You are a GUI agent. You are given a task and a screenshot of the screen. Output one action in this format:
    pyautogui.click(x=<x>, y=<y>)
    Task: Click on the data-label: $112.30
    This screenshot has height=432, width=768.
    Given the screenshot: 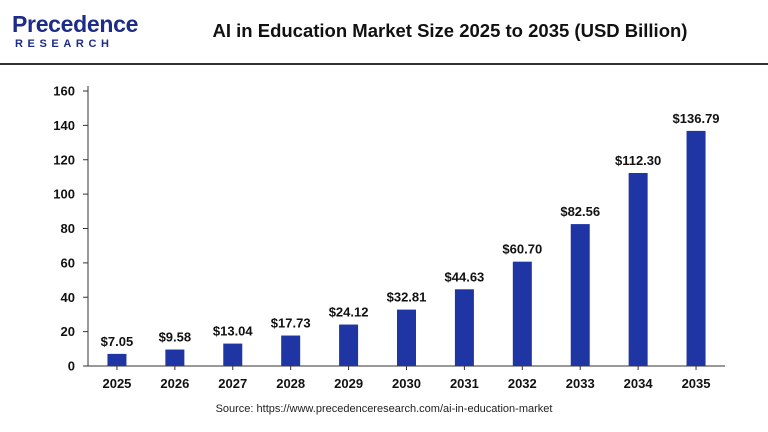 What is the action you would take?
    pyautogui.click(x=638, y=160)
    